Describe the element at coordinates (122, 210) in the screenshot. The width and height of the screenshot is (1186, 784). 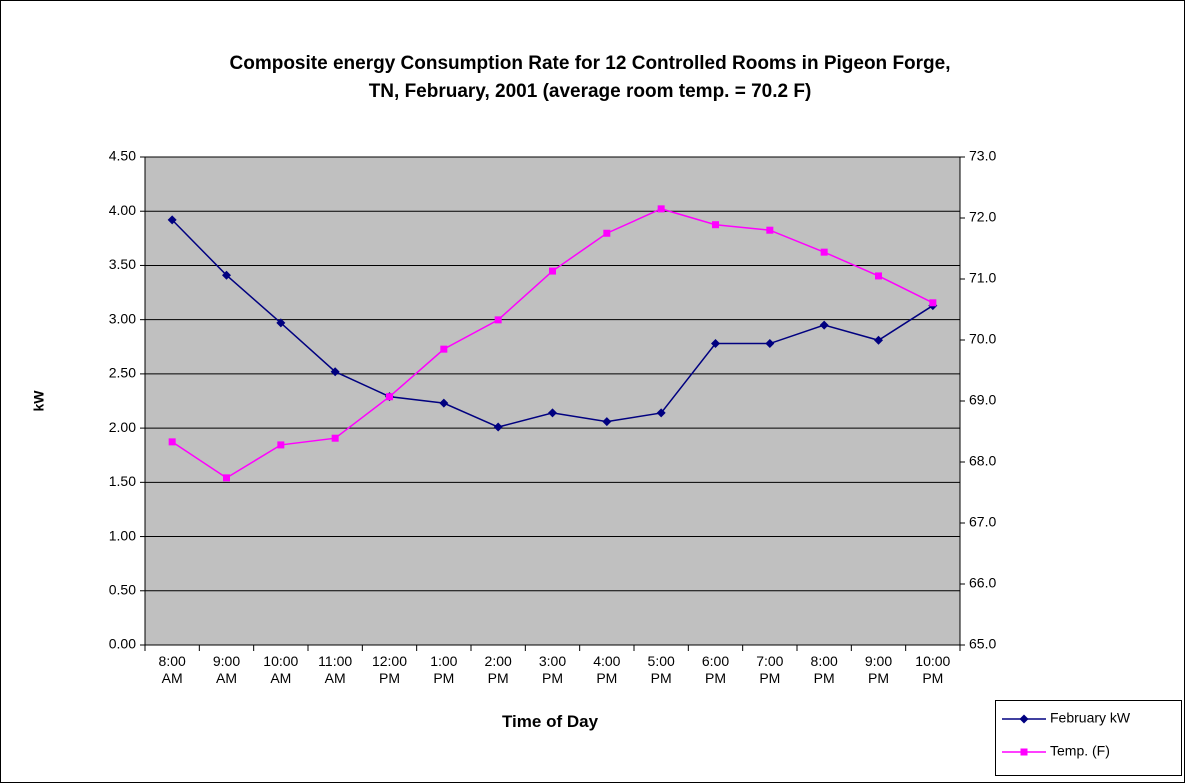
I see `y-tick-label: 4.00` at that location.